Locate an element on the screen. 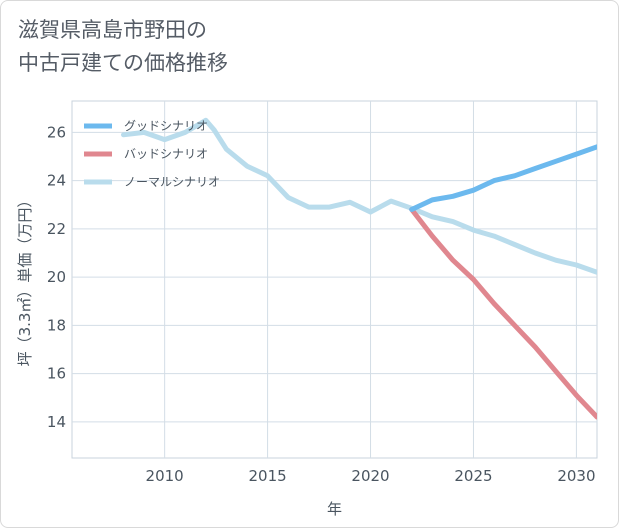  y-tick-label: 18 is located at coordinates (56, 325).